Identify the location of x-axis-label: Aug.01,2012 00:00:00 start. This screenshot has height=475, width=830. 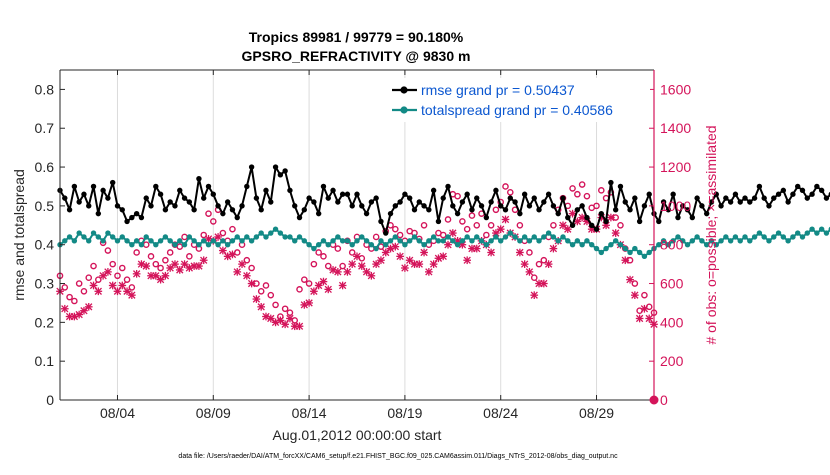
(357, 435).